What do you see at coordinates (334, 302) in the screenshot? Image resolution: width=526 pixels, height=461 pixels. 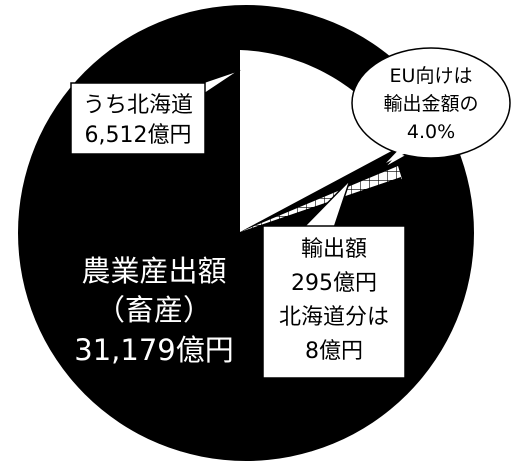 I see `export-callout-box` at bounding box center [334, 302].